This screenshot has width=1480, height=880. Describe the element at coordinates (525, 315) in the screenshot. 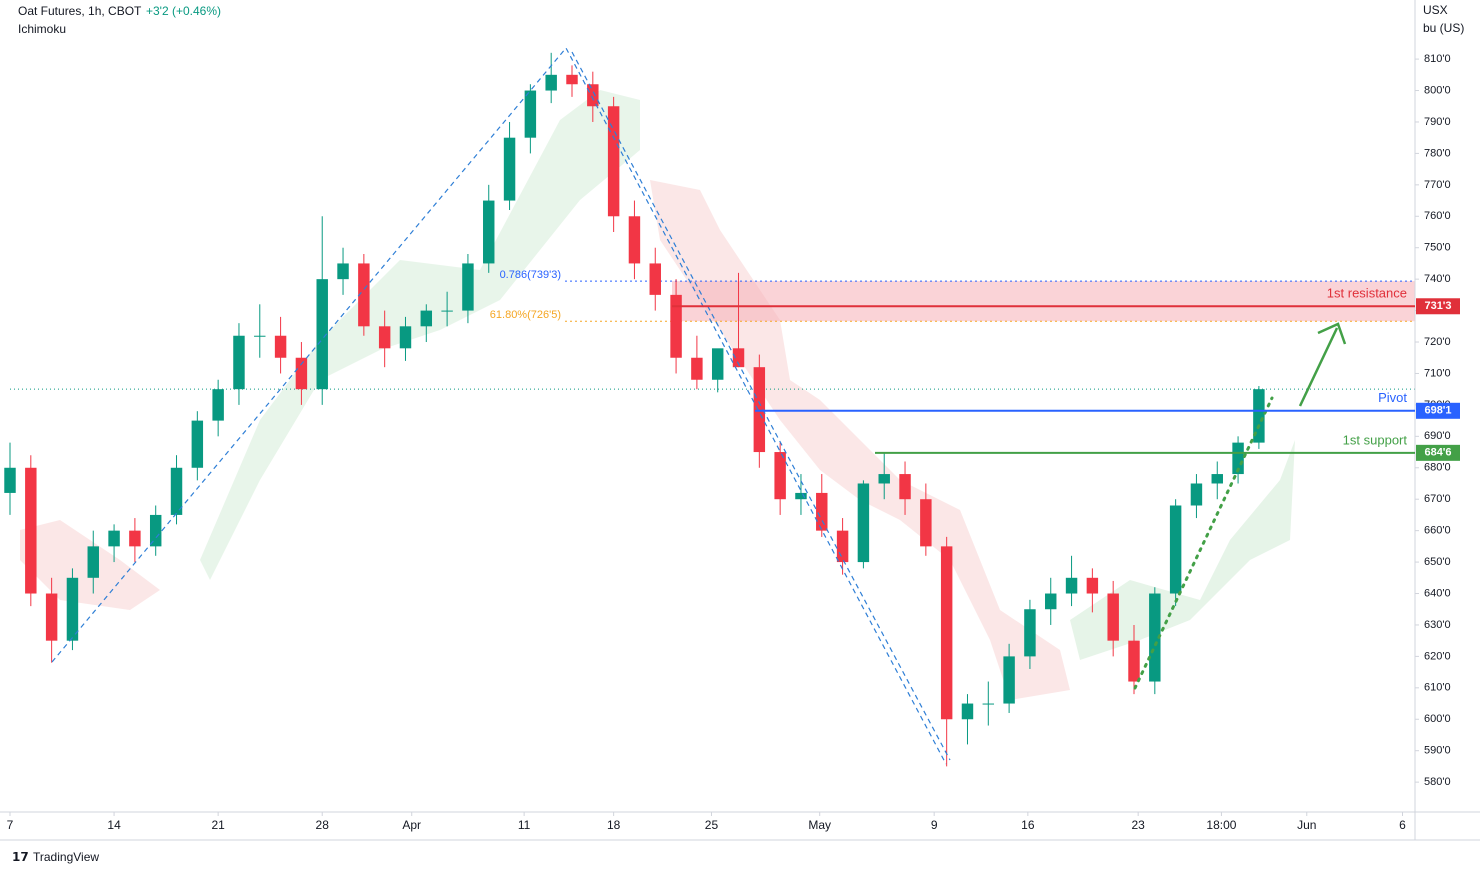

I see `fib-label: 61.80%(726'5)` at that location.